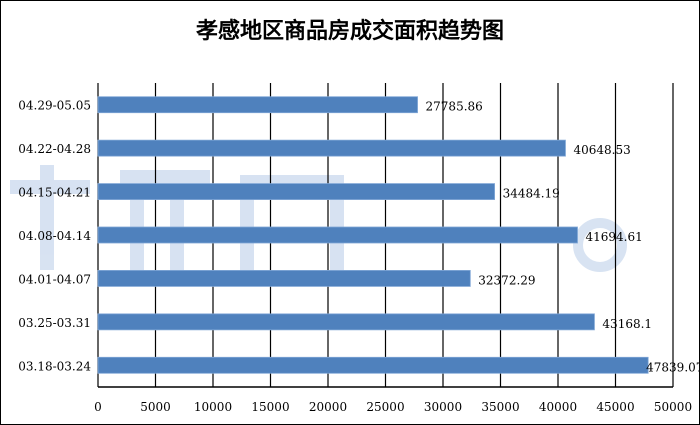 The image size is (700, 425). What do you see at coordinates (54, 106) in the screenshot?
I see `y-tick-label: 04.29-05.05` at bounding box center [54, 106].